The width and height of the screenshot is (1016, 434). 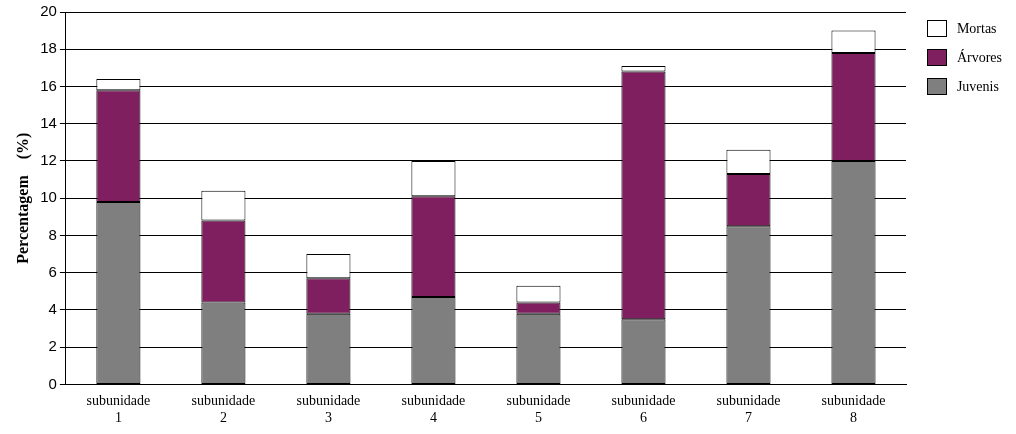 I want to click on text: Mortas, so click(x=976, y=28).